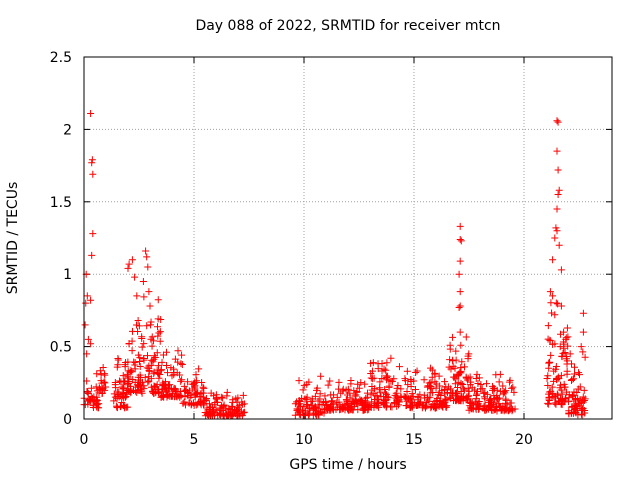 Image resolution: width=640 pixels, height=480 pixels. What do you see at coordinates (67, 275) in the screenshot?
I see `y-tick-label: 1` at bounding box center [67, 275].